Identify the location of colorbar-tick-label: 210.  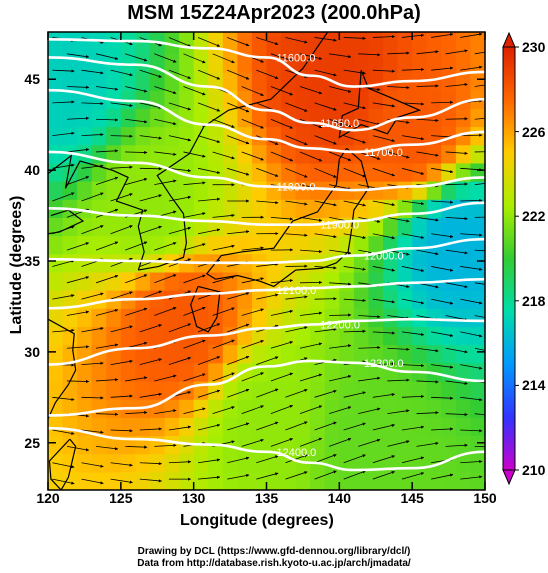
(534, 470).